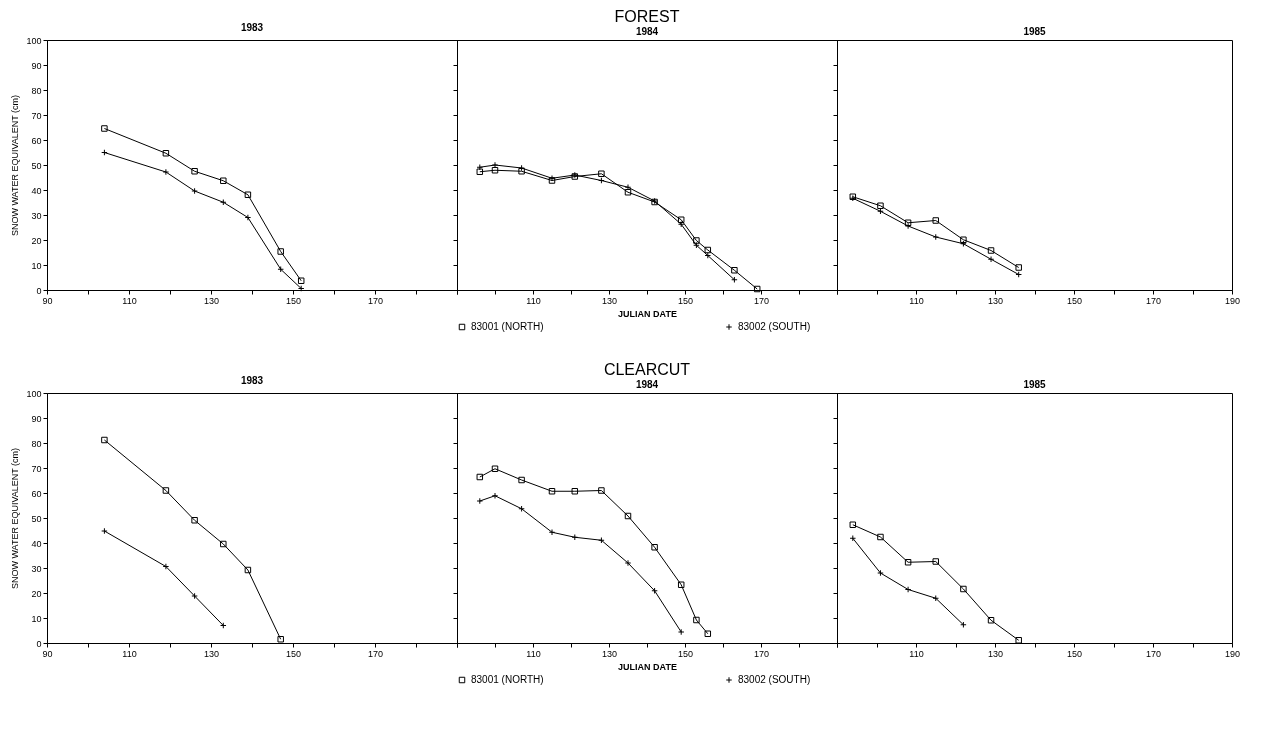  Describe the element at coordinates (647, 369) in the screenshot. I see `chart-title: CLEARCUT` at that location.